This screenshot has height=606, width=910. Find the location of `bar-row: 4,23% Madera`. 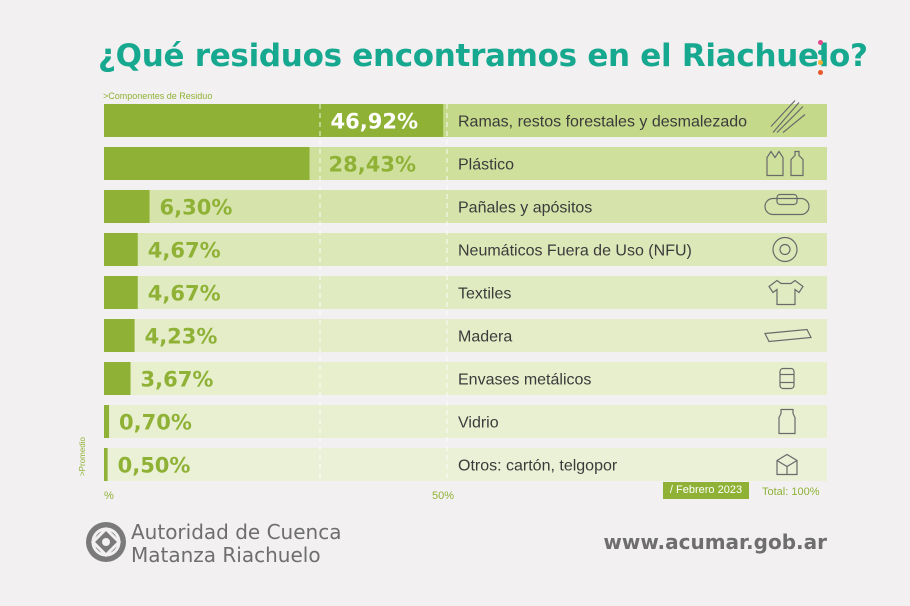

bar-row: 4,23% Madera is located at coordinates (465, 335).